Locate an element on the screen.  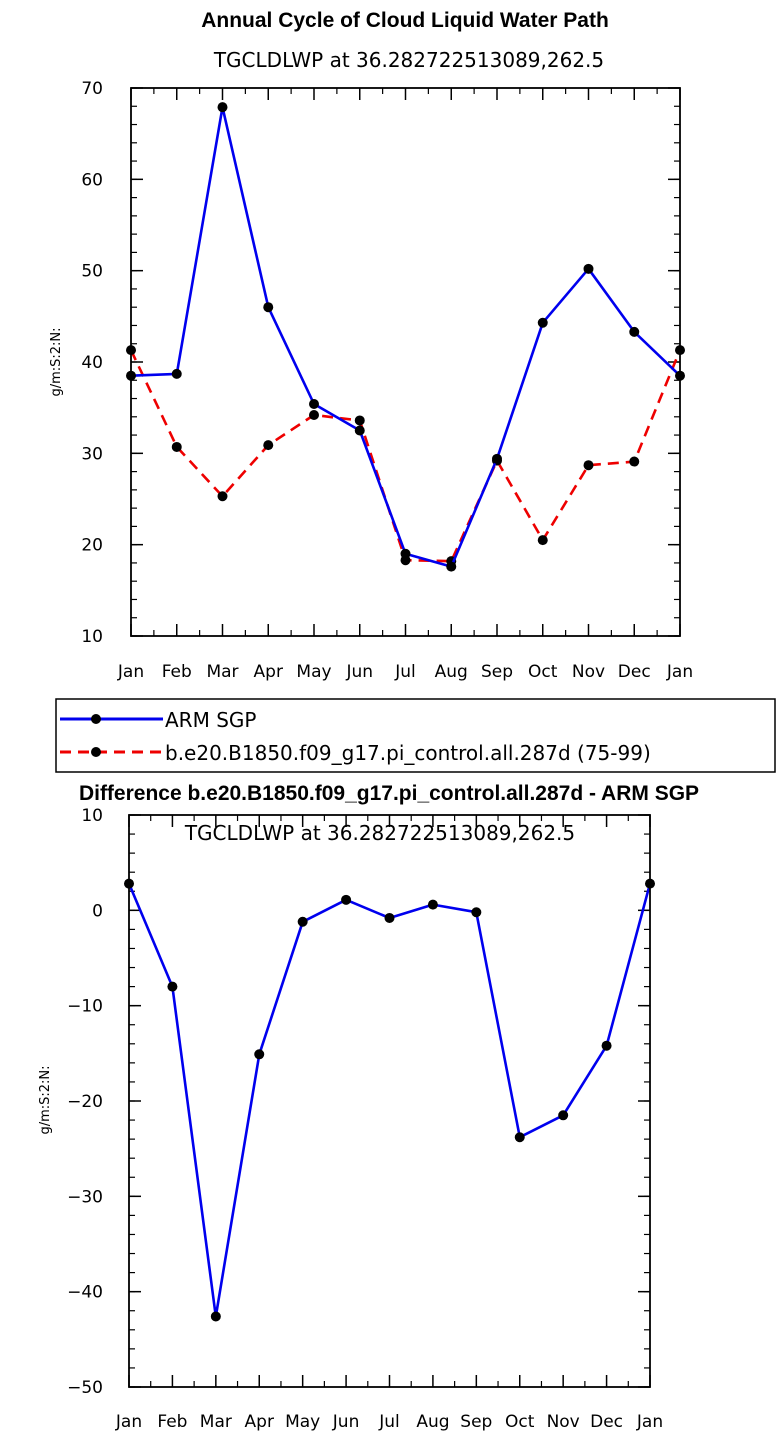
chart-title: Annual Cycle of Cloud Liquid Water Path is located at coordinates (405, 20).